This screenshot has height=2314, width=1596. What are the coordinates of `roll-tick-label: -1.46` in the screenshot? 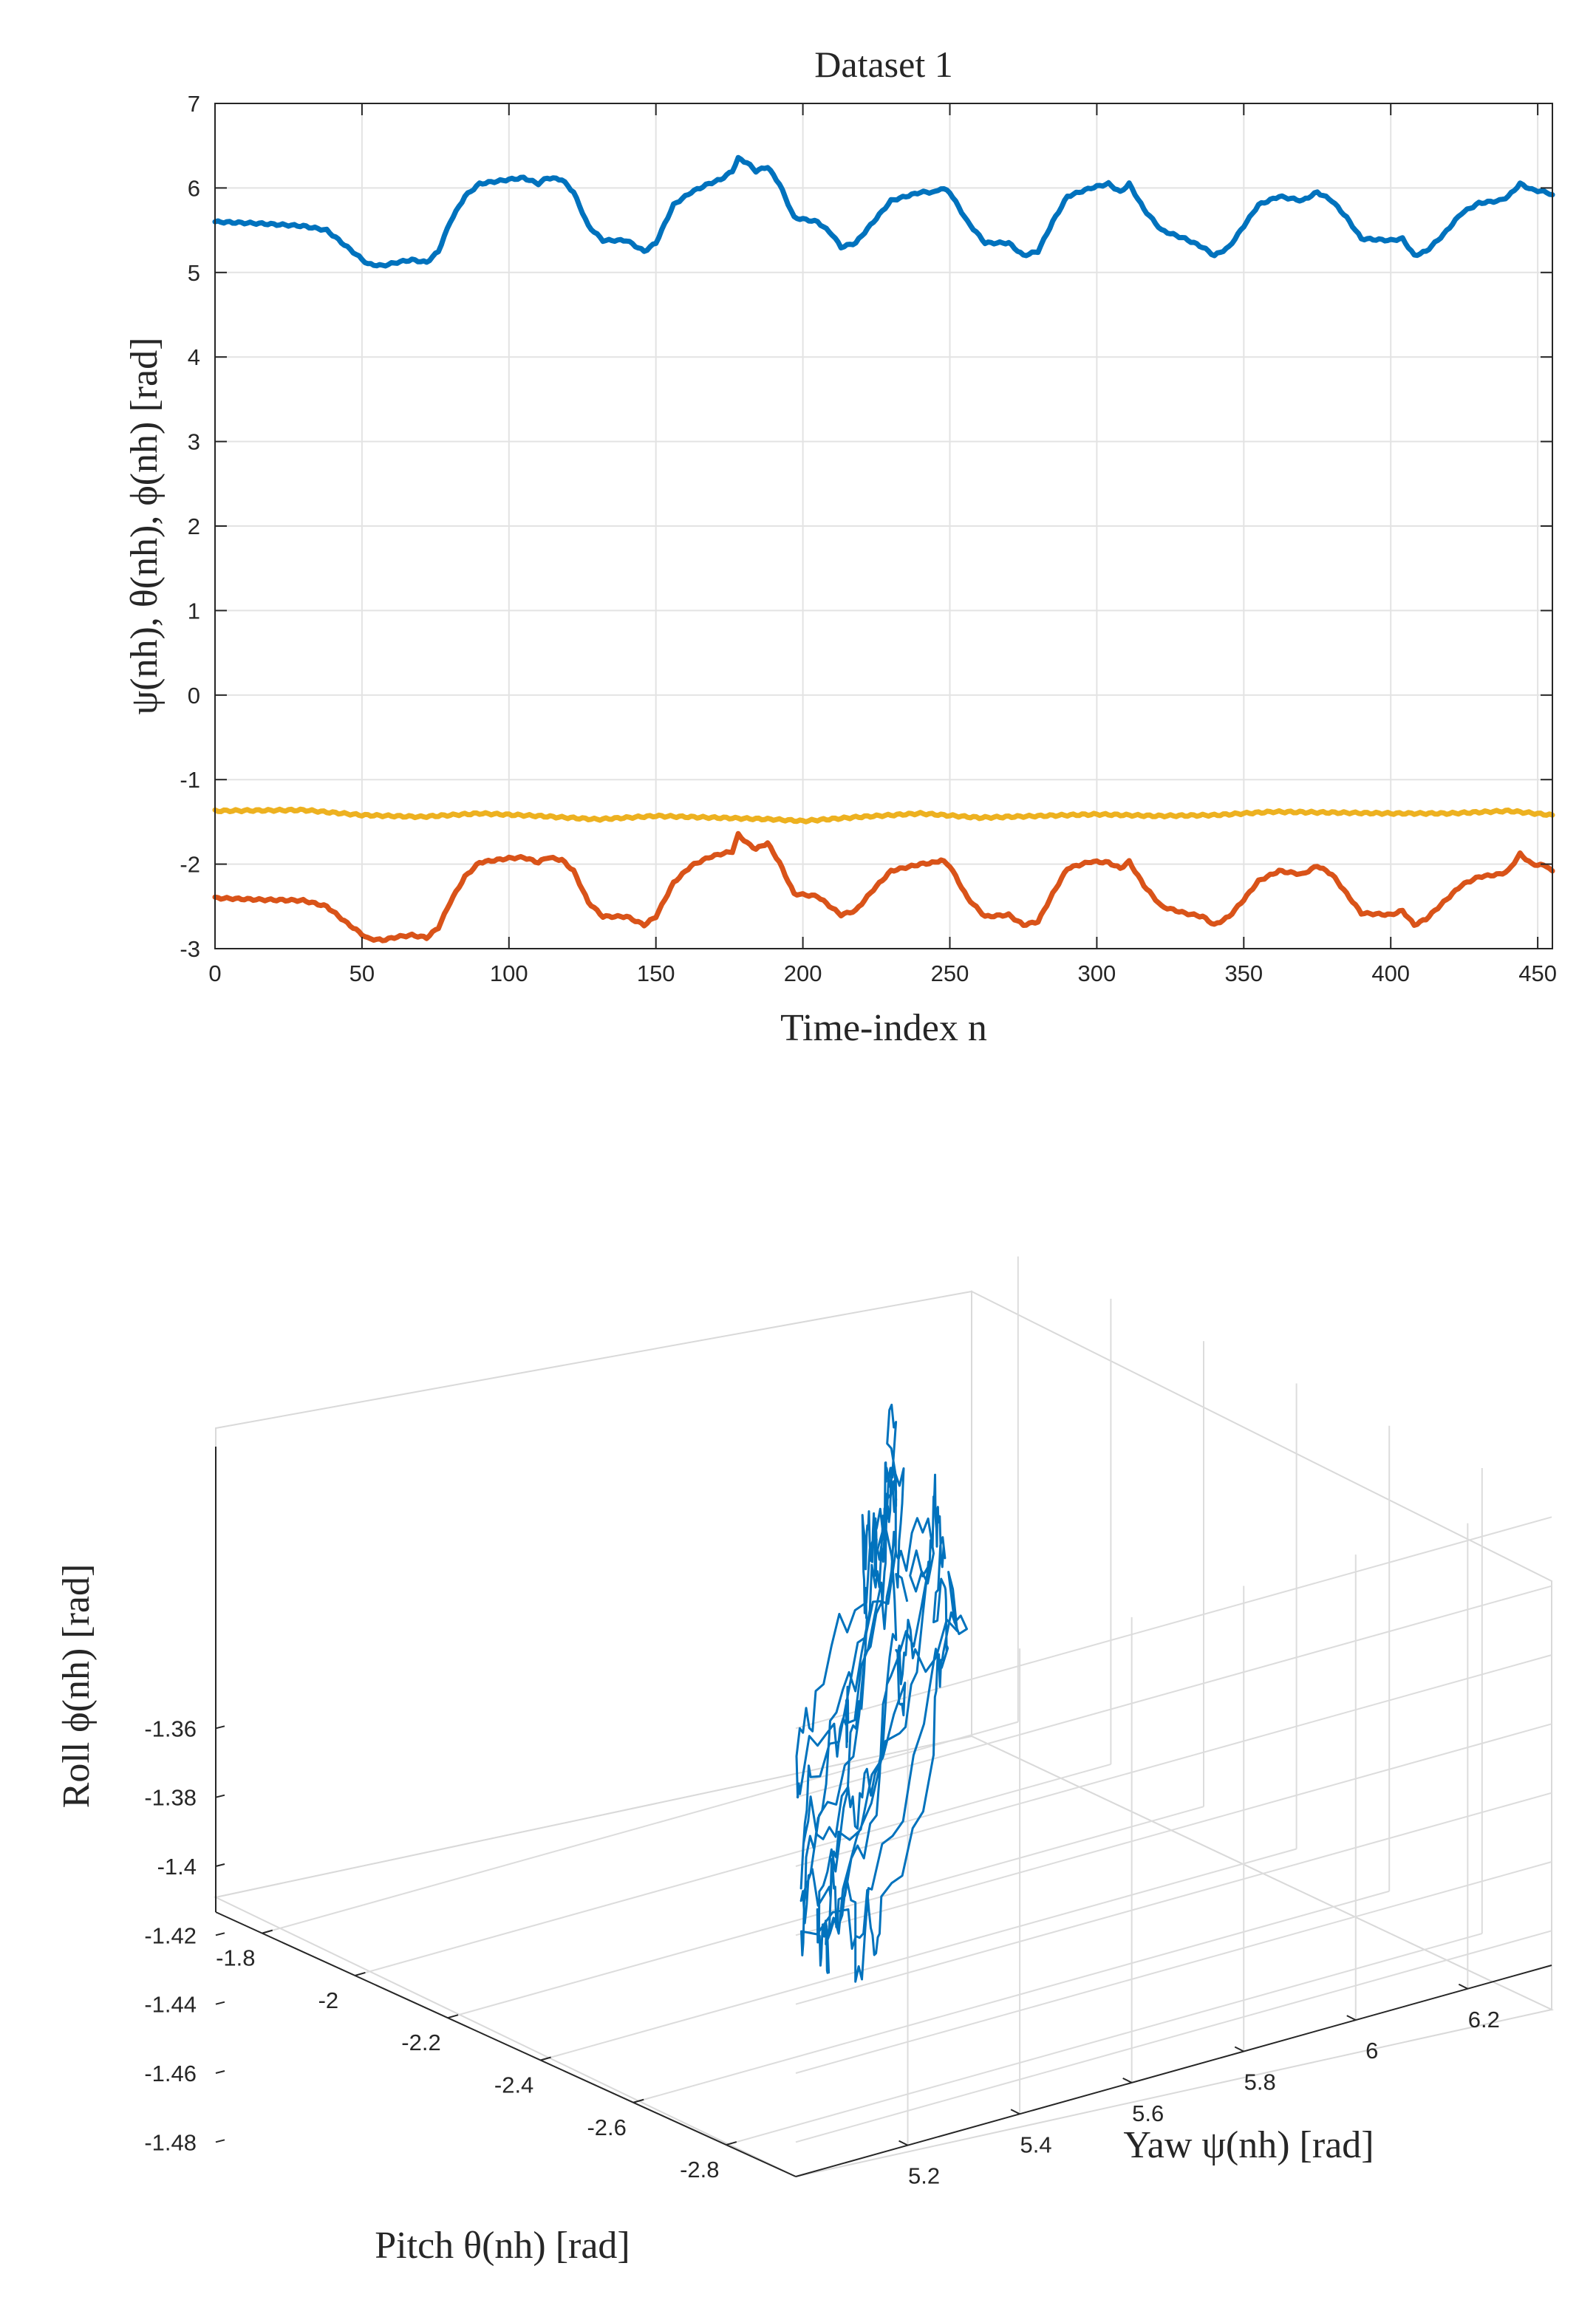 It's located at (170, 2074).